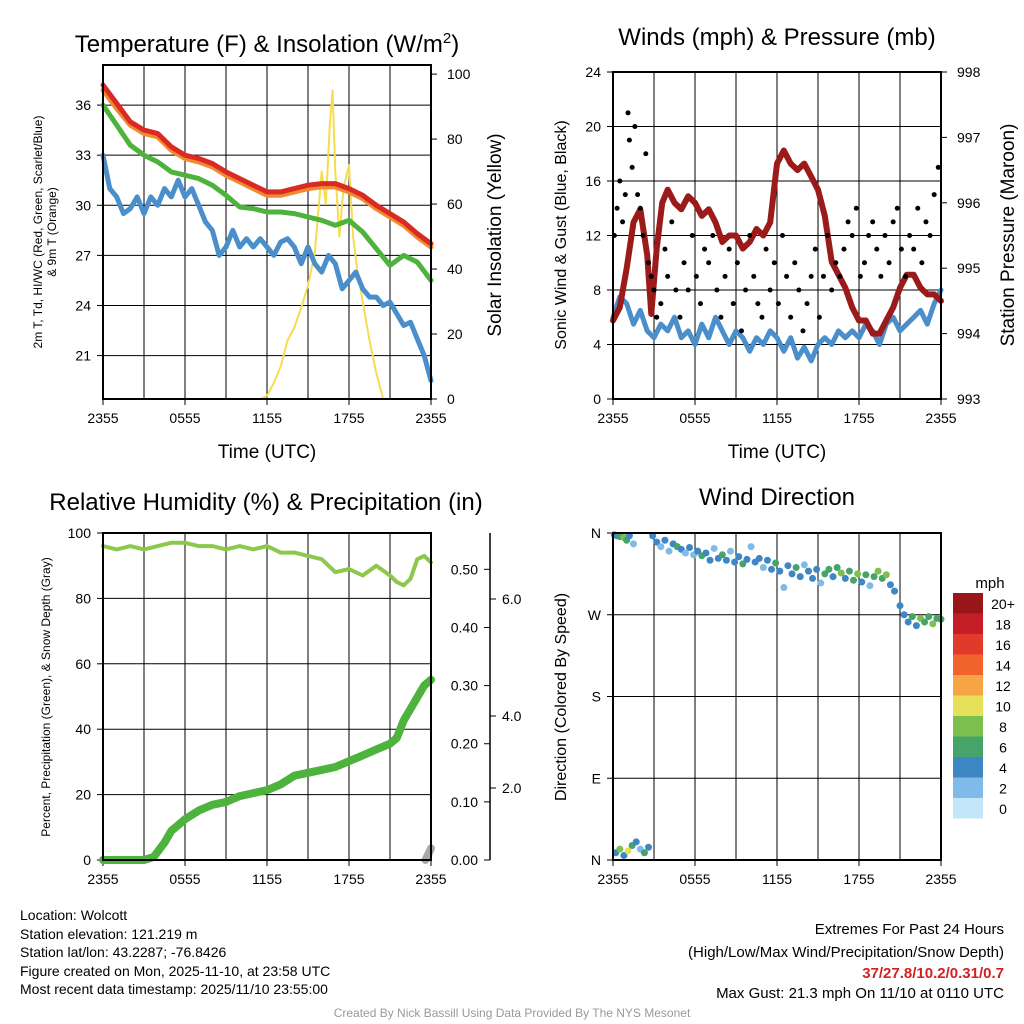 This screenshot has width=1024, height=1024. Describe the element at coordinates (597, 345) in the screenshot. I see `y-tick-label: 4` at that location.